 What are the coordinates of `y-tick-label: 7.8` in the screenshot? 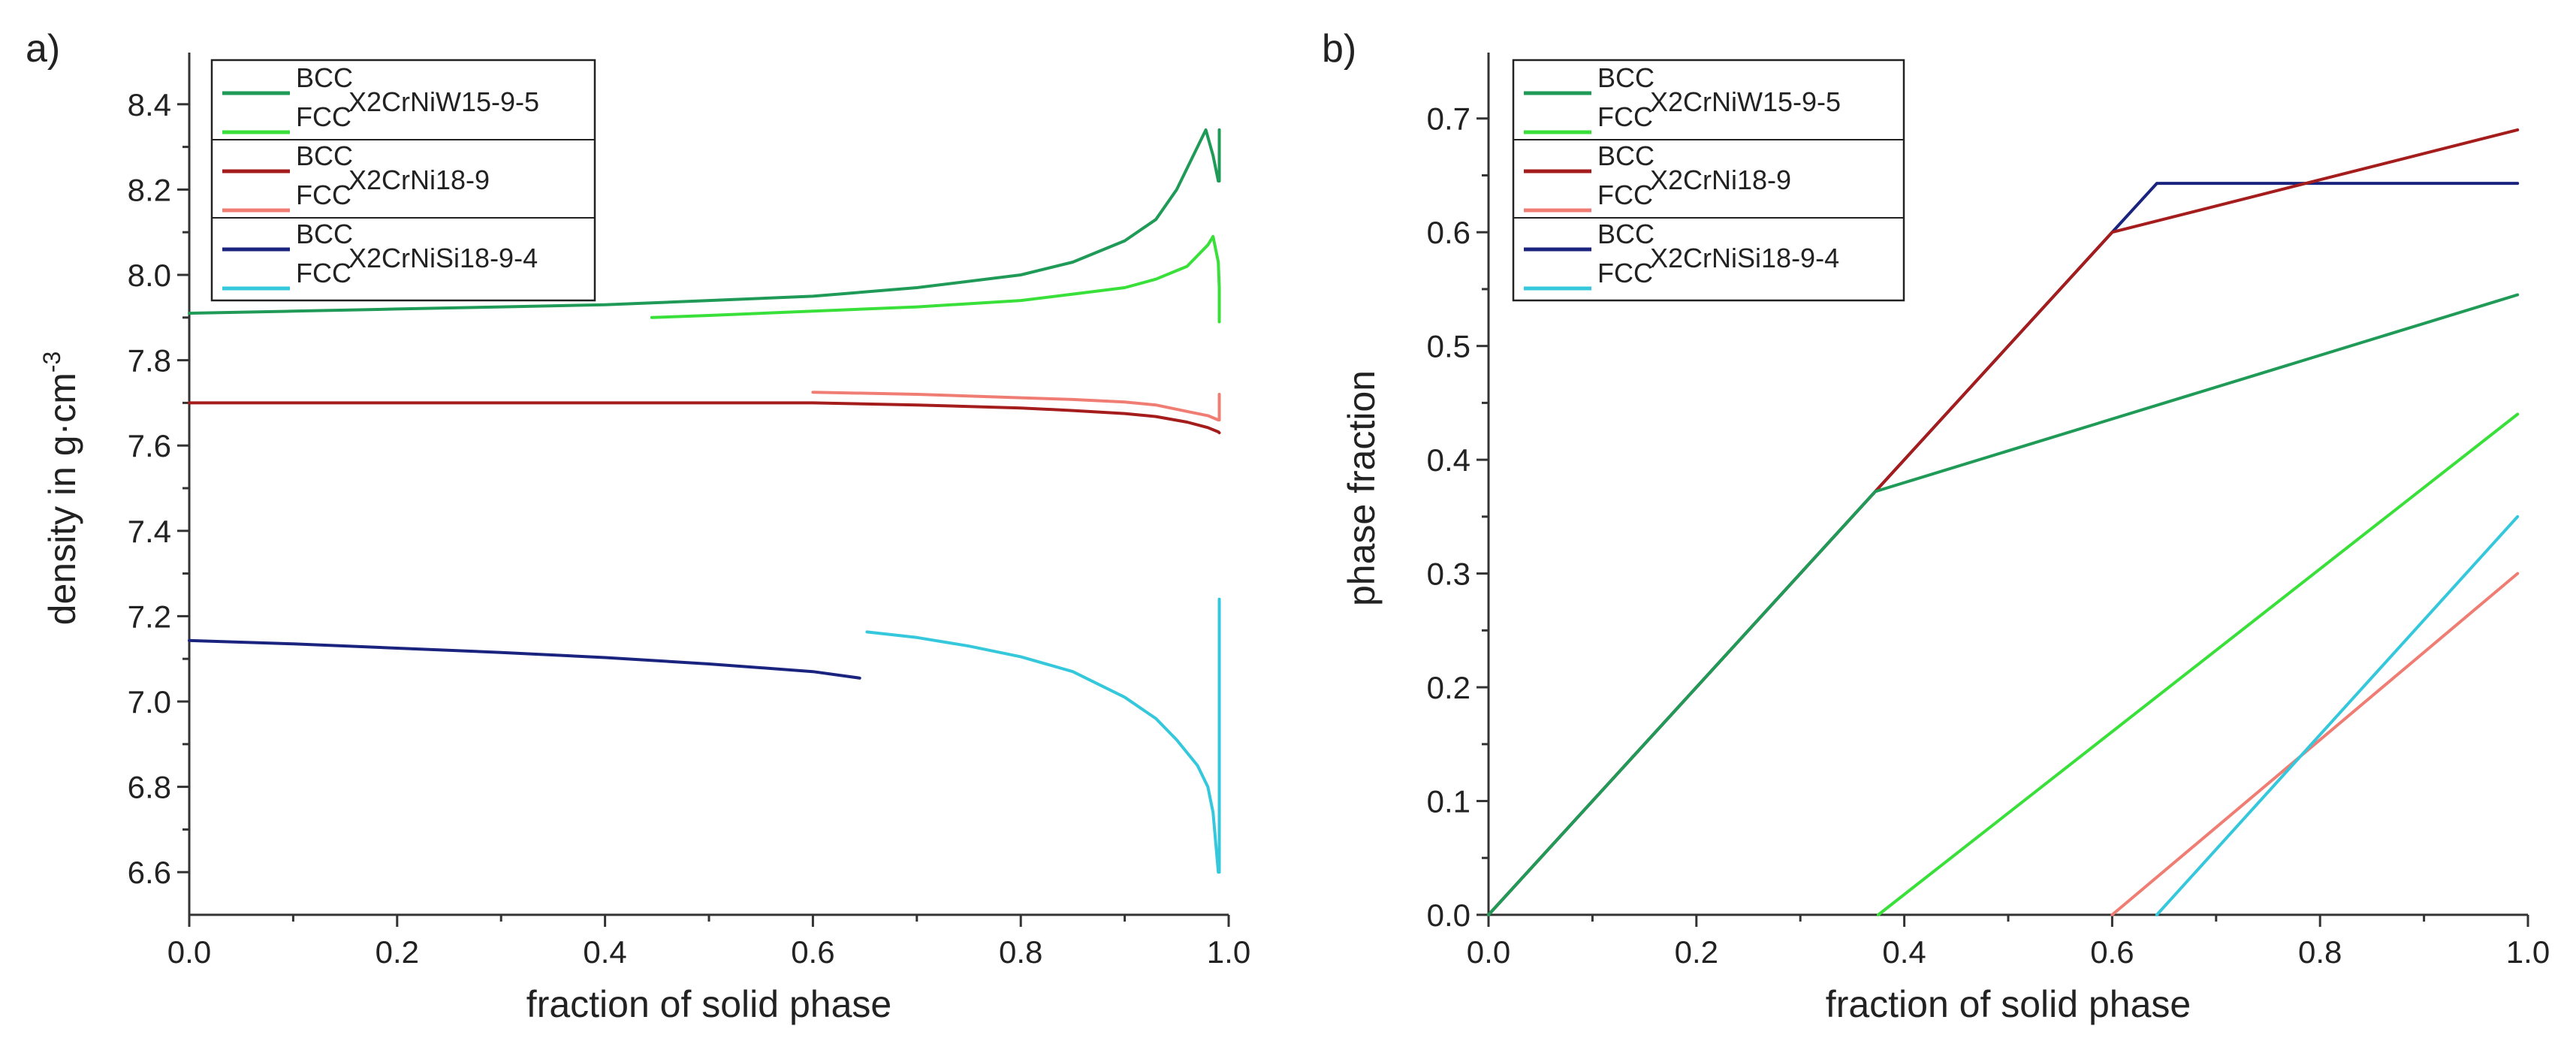 It's located at (149, 361).